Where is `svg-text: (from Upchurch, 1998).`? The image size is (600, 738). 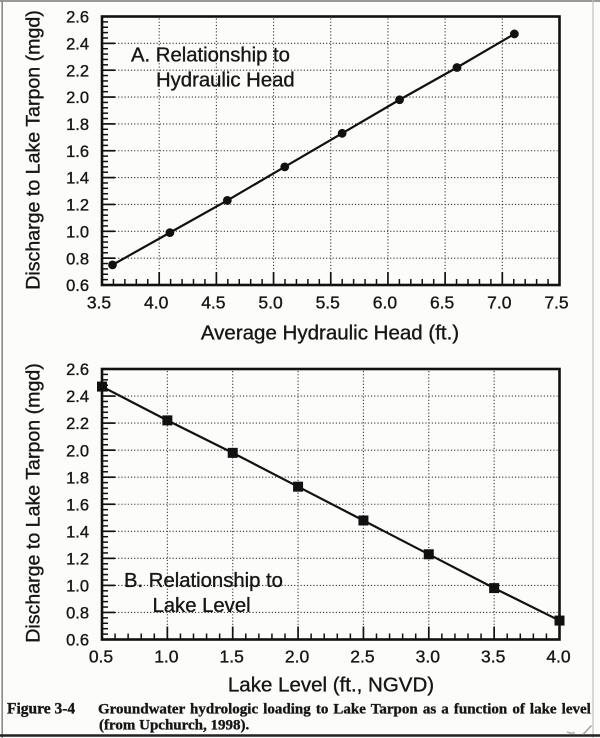
svg-text: (from Upchurch, 1998). is located at coordinates (174, 726).